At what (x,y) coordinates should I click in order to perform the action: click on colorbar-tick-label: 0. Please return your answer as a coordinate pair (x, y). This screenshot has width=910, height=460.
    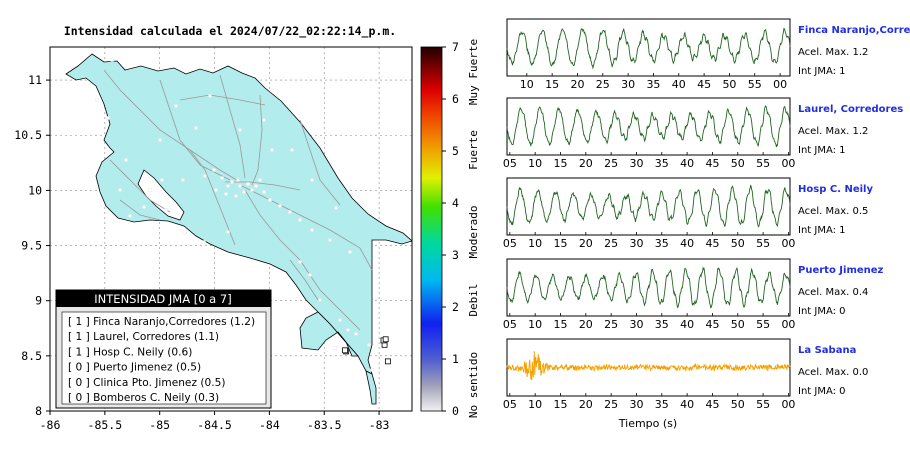
    Looking at the image, I should click on (455, 411).